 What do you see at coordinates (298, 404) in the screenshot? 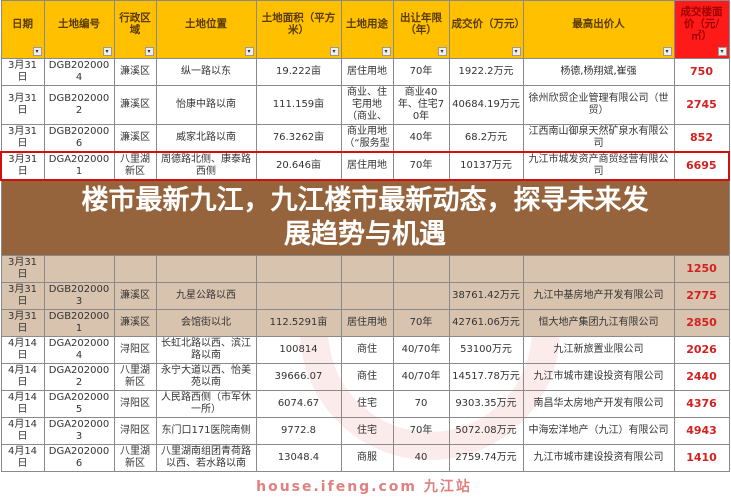
I see `table-cell: 6074.67` at bounding box center [298, 404].